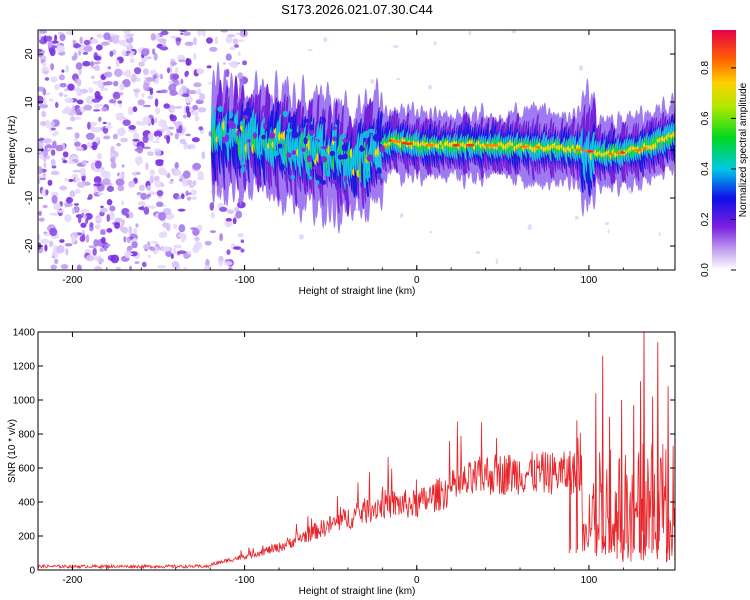 Image resolution: width=750 pixels, height=600 pixels. Describe the element at coordinates (72, 280) in the screenshot. I see `x-tick-label: -200` at that location.